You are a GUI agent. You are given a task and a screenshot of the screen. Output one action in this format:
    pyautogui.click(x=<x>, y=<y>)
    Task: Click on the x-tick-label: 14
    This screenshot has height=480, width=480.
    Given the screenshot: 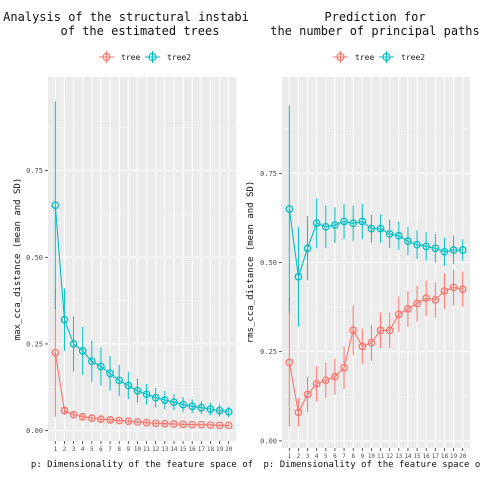 What is the action you would take?
    pyautogui.click(x=174, y=449)
    